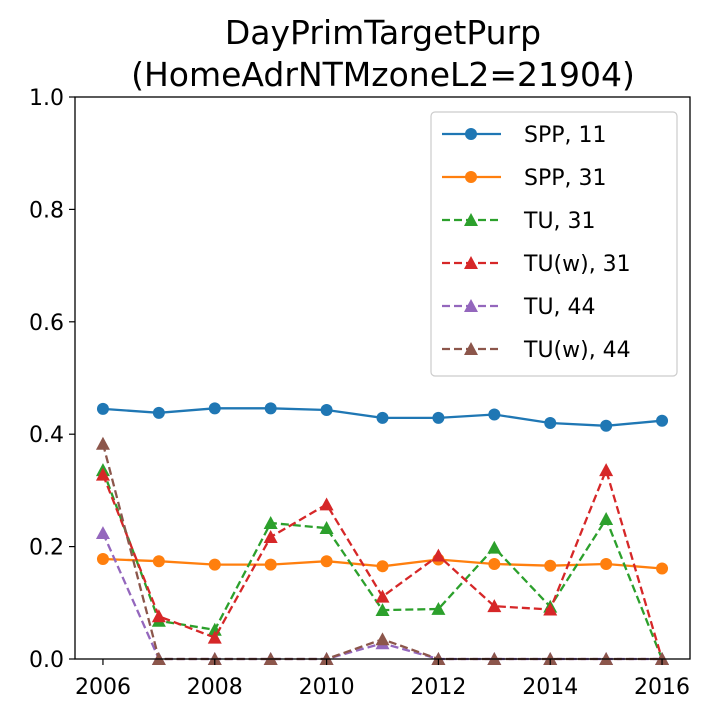  What do you see at coordinates (577, 264) in the screenshot?
I see `legend-label: TU(w), 31` at bounding box center [577, 264].